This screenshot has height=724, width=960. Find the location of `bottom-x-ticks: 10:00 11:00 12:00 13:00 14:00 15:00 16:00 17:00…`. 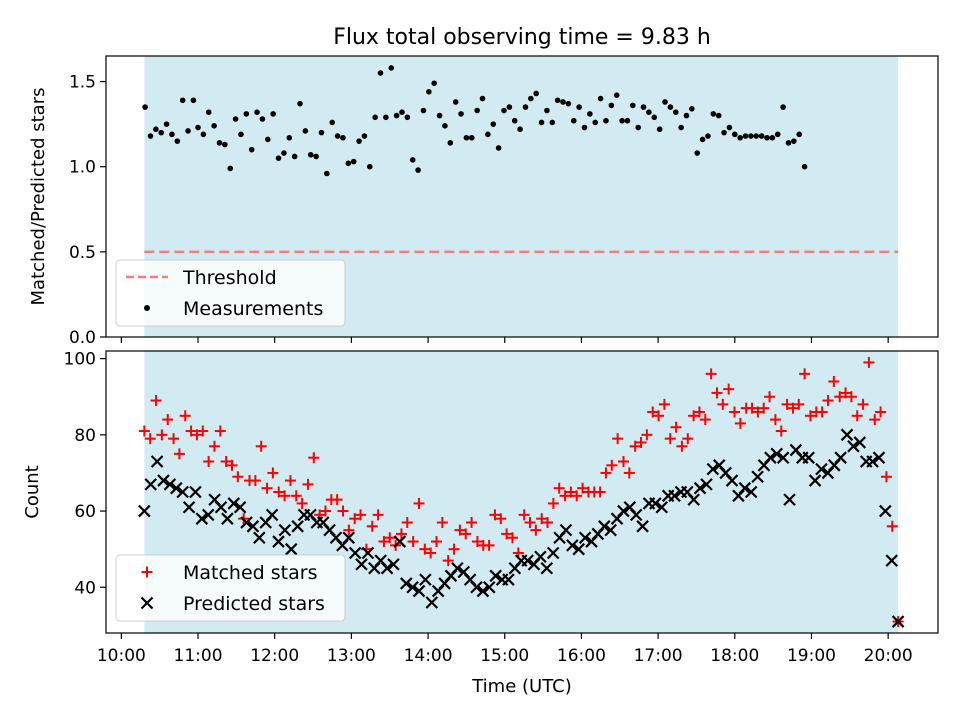

bottom-x-ticks: 10:00 11:00 12:00 13:00 14:00 15:00 16:00 17:00… is located at coordinates (505, 649).